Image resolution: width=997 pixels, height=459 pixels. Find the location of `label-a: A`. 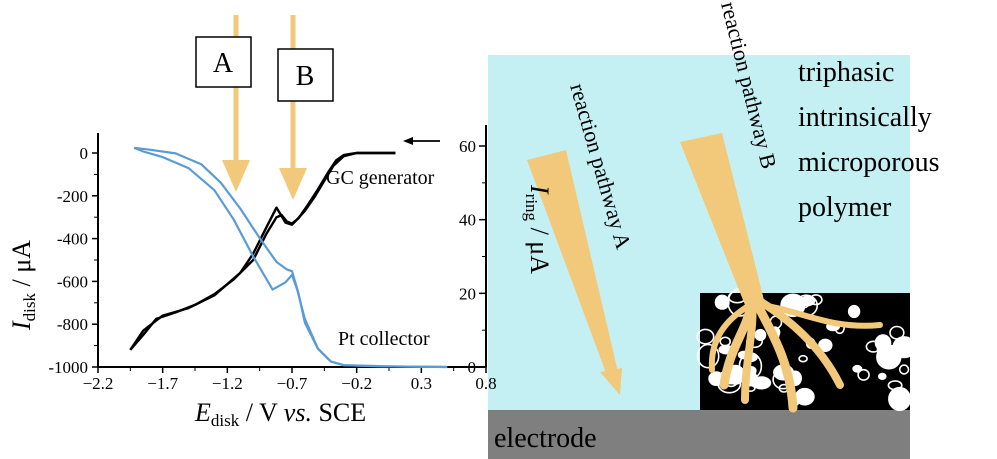

label-a: A is located at coordinates (223, 63).